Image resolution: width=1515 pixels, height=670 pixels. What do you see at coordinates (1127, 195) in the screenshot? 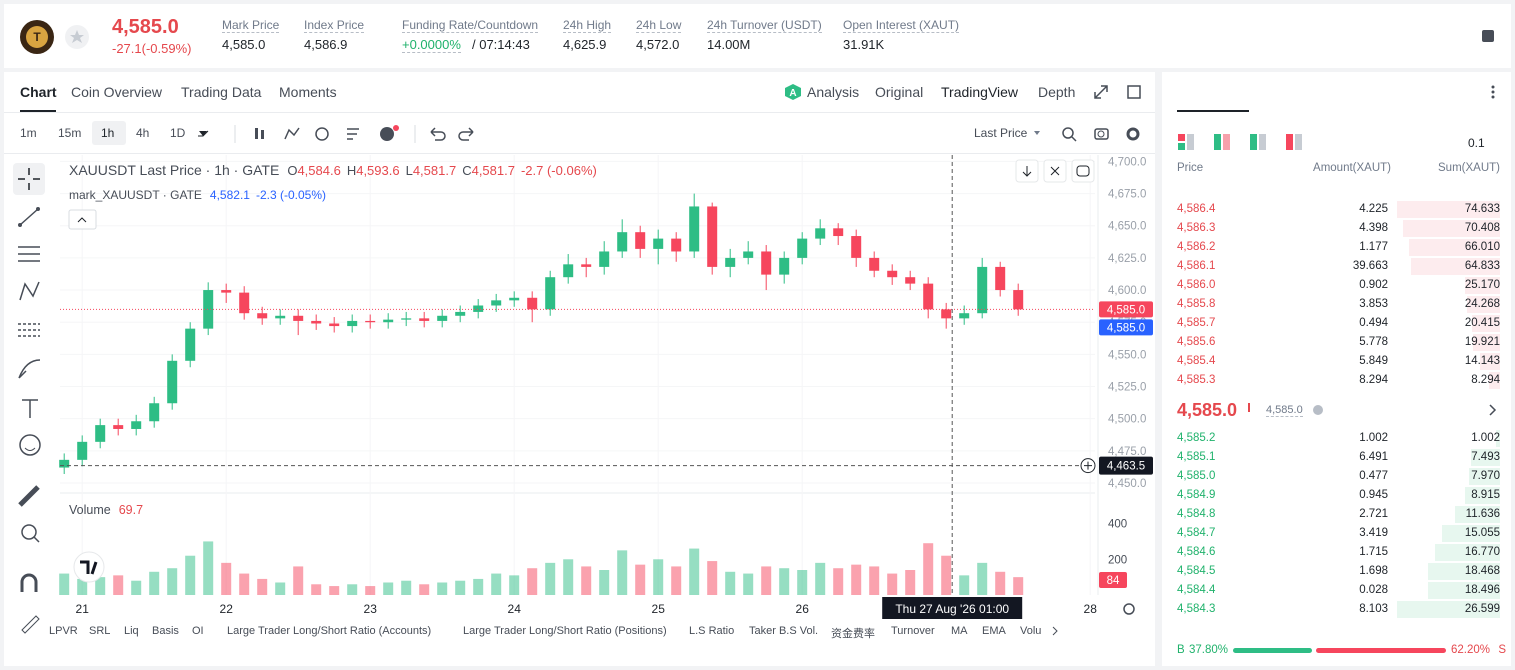
I see `y-tick-label: 4,675.0` at bounding box center [1127, 195].